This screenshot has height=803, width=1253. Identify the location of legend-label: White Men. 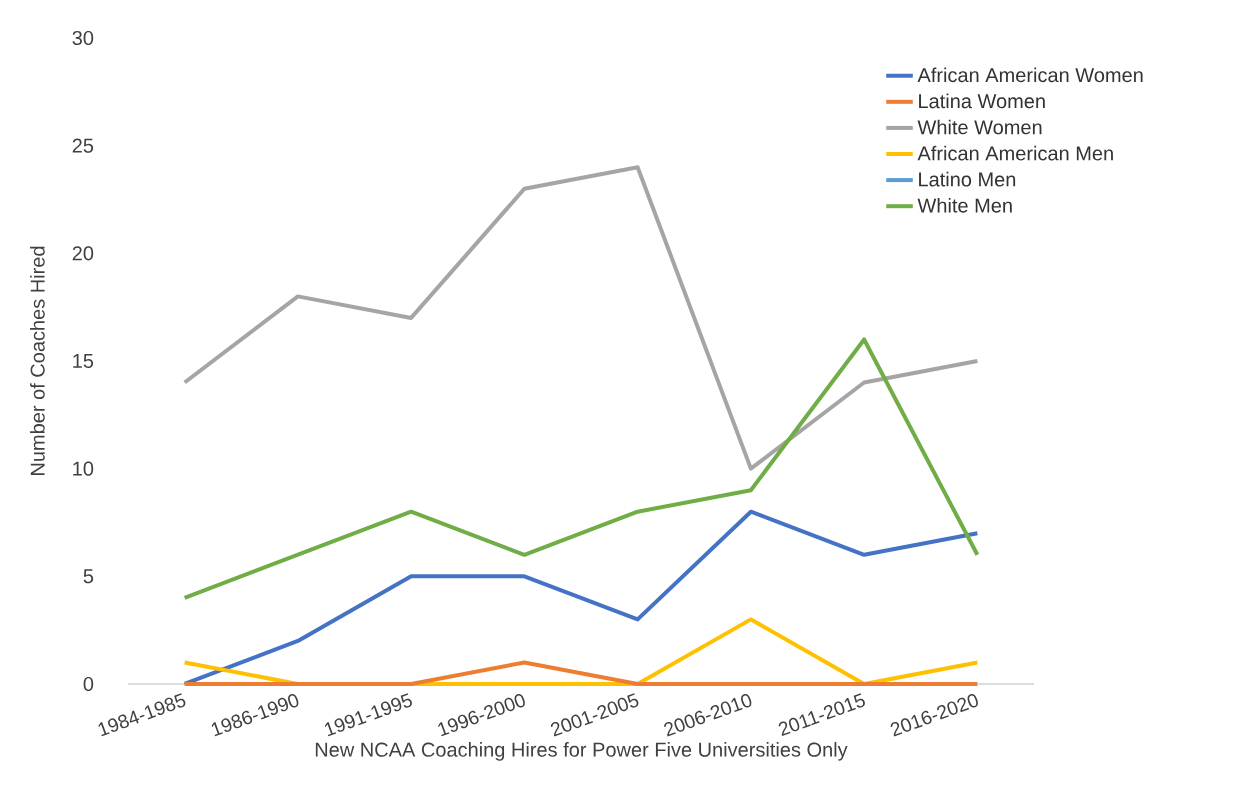
(964, 205).